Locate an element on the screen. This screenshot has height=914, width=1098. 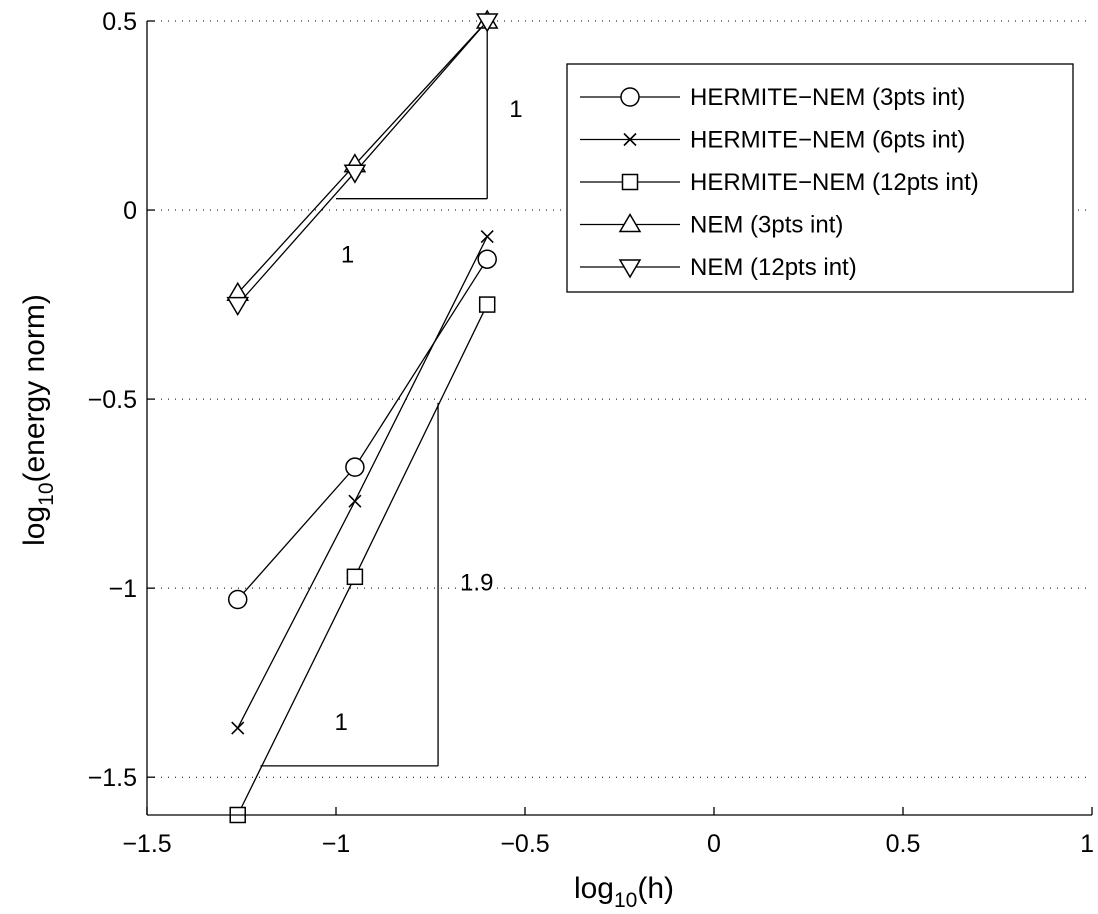
legend-label: HERMITE−NEM (6pts int) is located at coordinates (827, 140).